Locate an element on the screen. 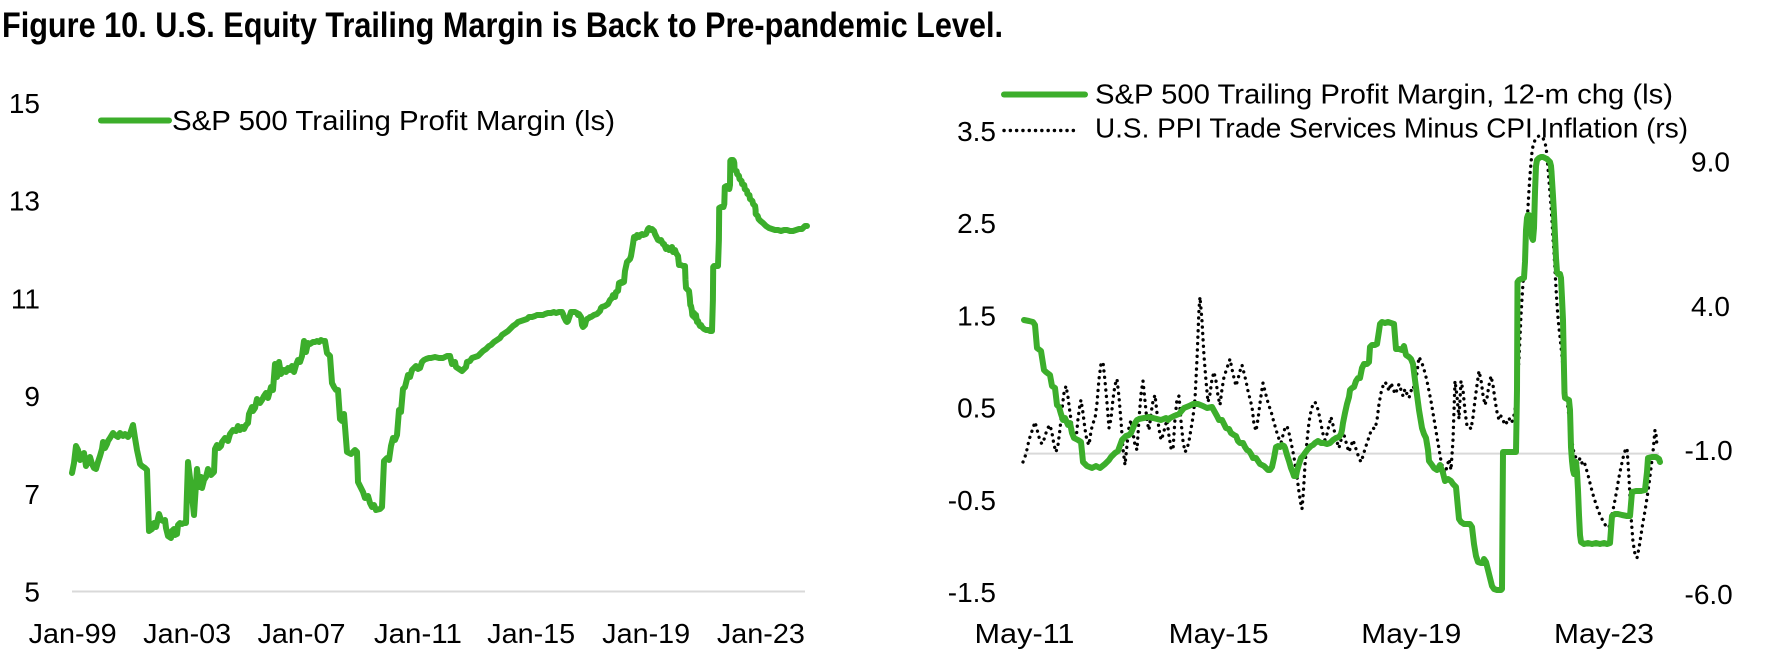  svg-text: 9.0 is located at coordinates (1710, 161).